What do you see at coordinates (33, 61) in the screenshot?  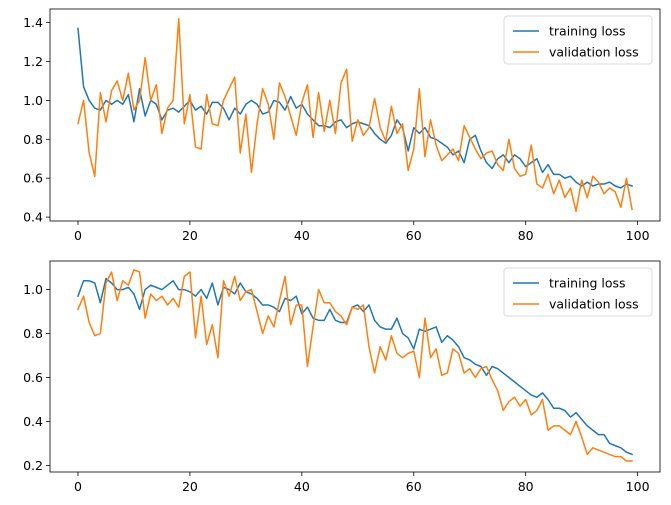 I see `y-tick-label: 1.2` at bounding box center [33, 61].